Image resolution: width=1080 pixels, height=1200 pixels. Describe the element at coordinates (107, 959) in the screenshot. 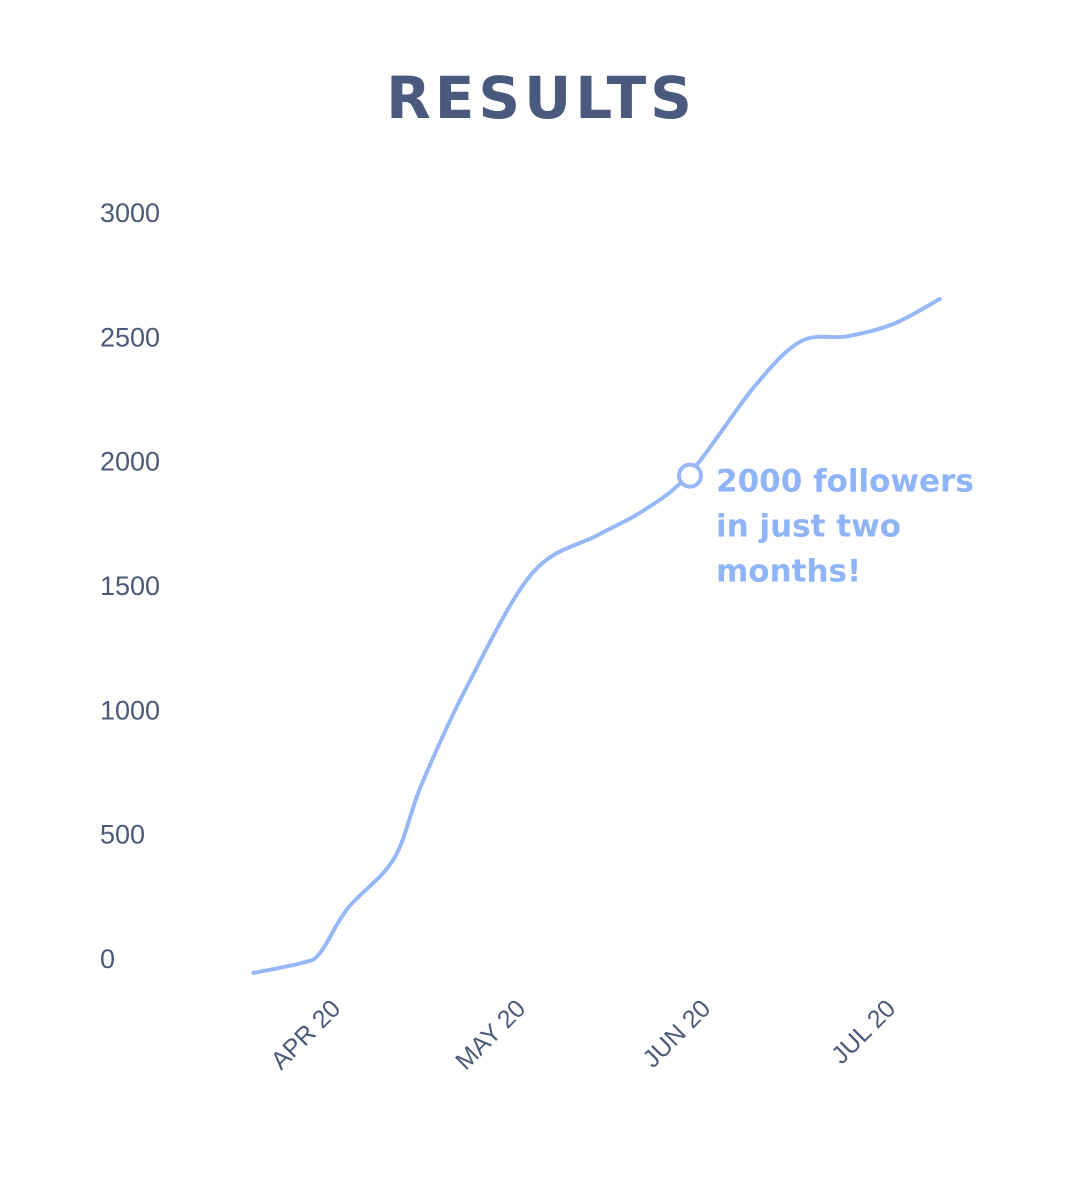

I see `y-tick-label: 0` at that location.